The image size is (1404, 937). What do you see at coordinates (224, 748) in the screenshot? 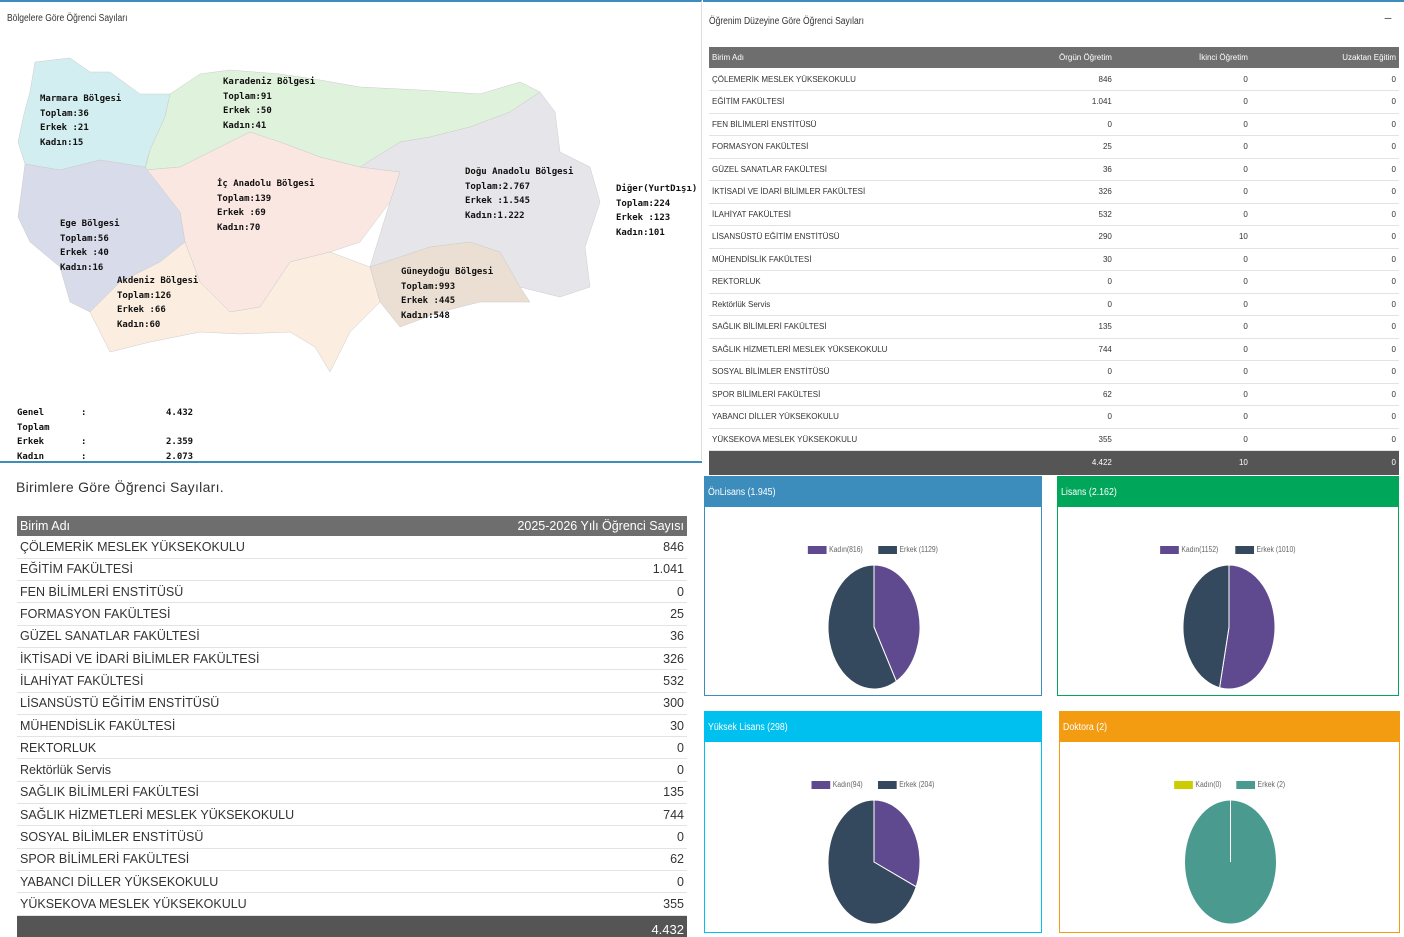
I see `table-cell-unit: REKTORLUK` at bounding box center [224, 748].